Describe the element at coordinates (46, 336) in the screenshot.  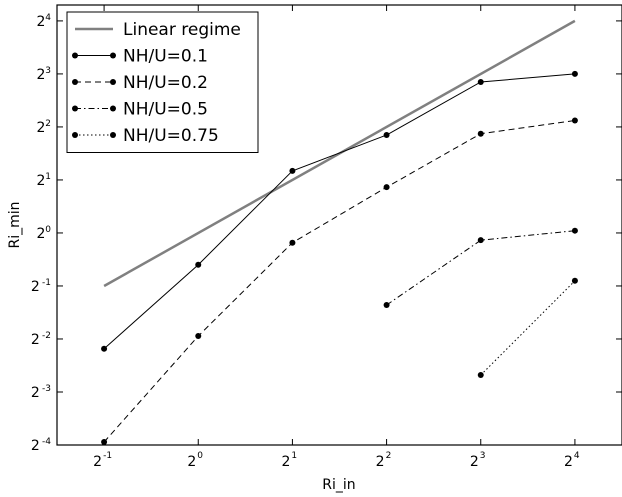
I see `y-tick-exponent: -2` at that location.